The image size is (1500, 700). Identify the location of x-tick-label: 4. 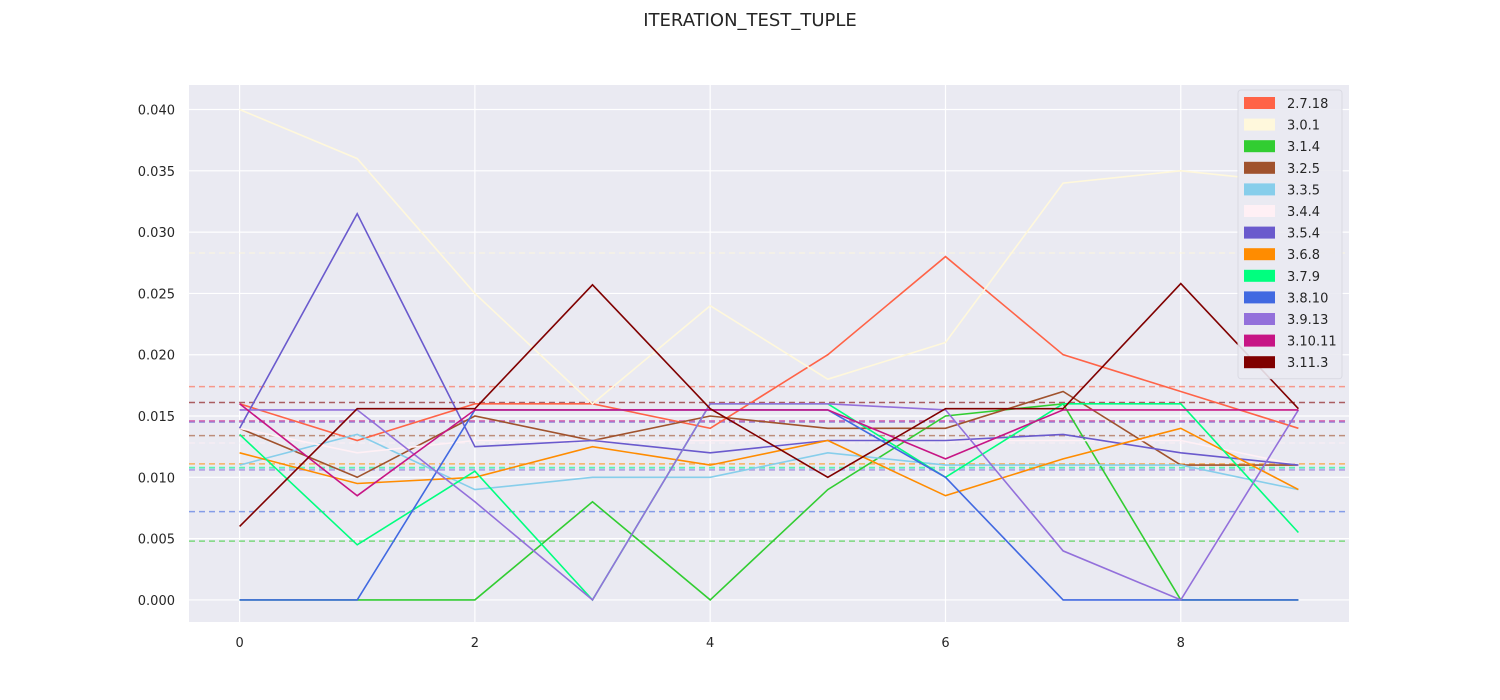
(710, 643).